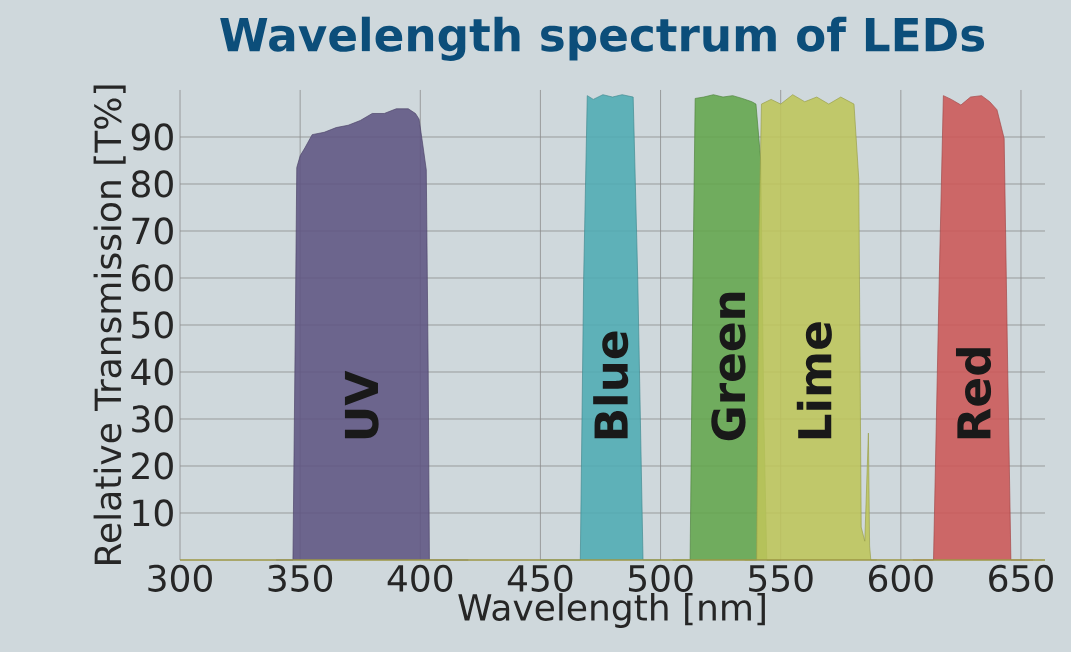 Image resolution: width=1071 pixels, height=652 pixels. What do you see at coordinates (973, 393) in the screenshot?
I see `series-label: Red` at bounding box center [973, 393].